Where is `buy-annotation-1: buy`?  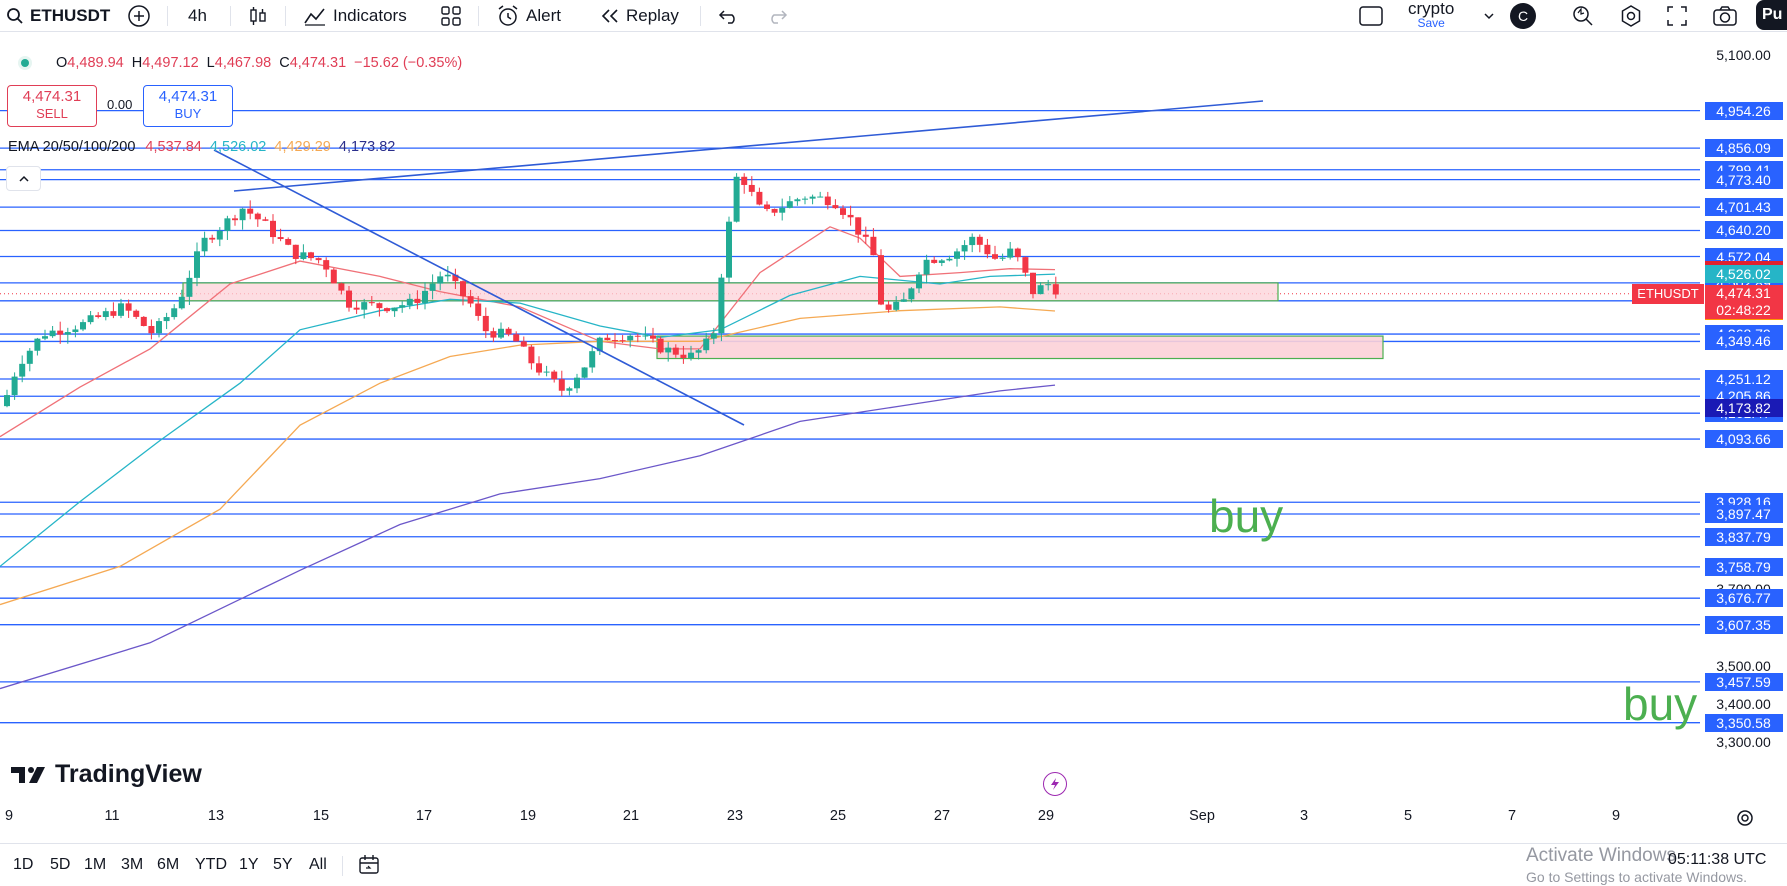
buy-annotation-1: buy is located at coordinates (1246, 516).